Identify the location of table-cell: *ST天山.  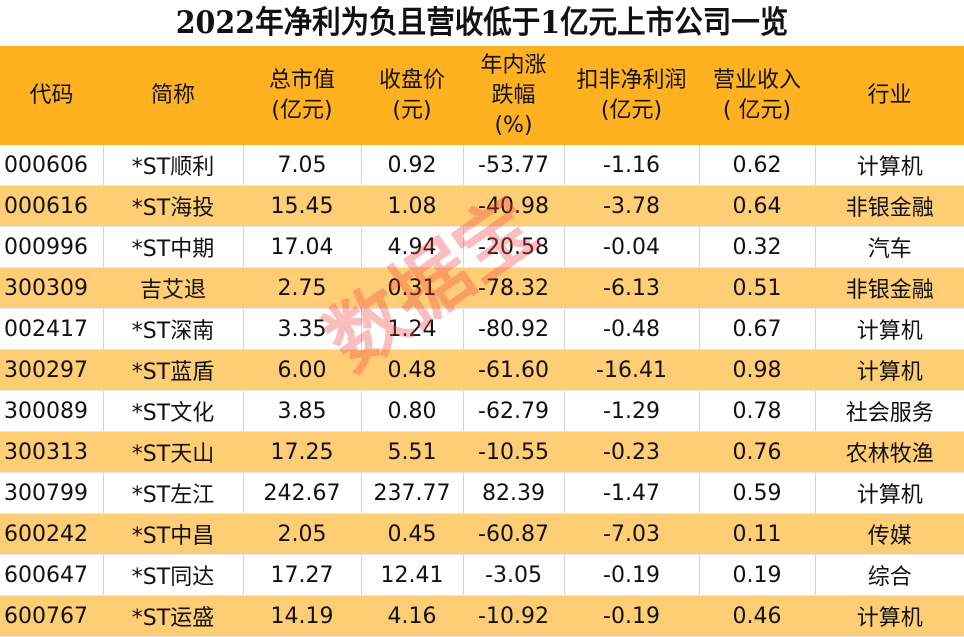
(172, 452).